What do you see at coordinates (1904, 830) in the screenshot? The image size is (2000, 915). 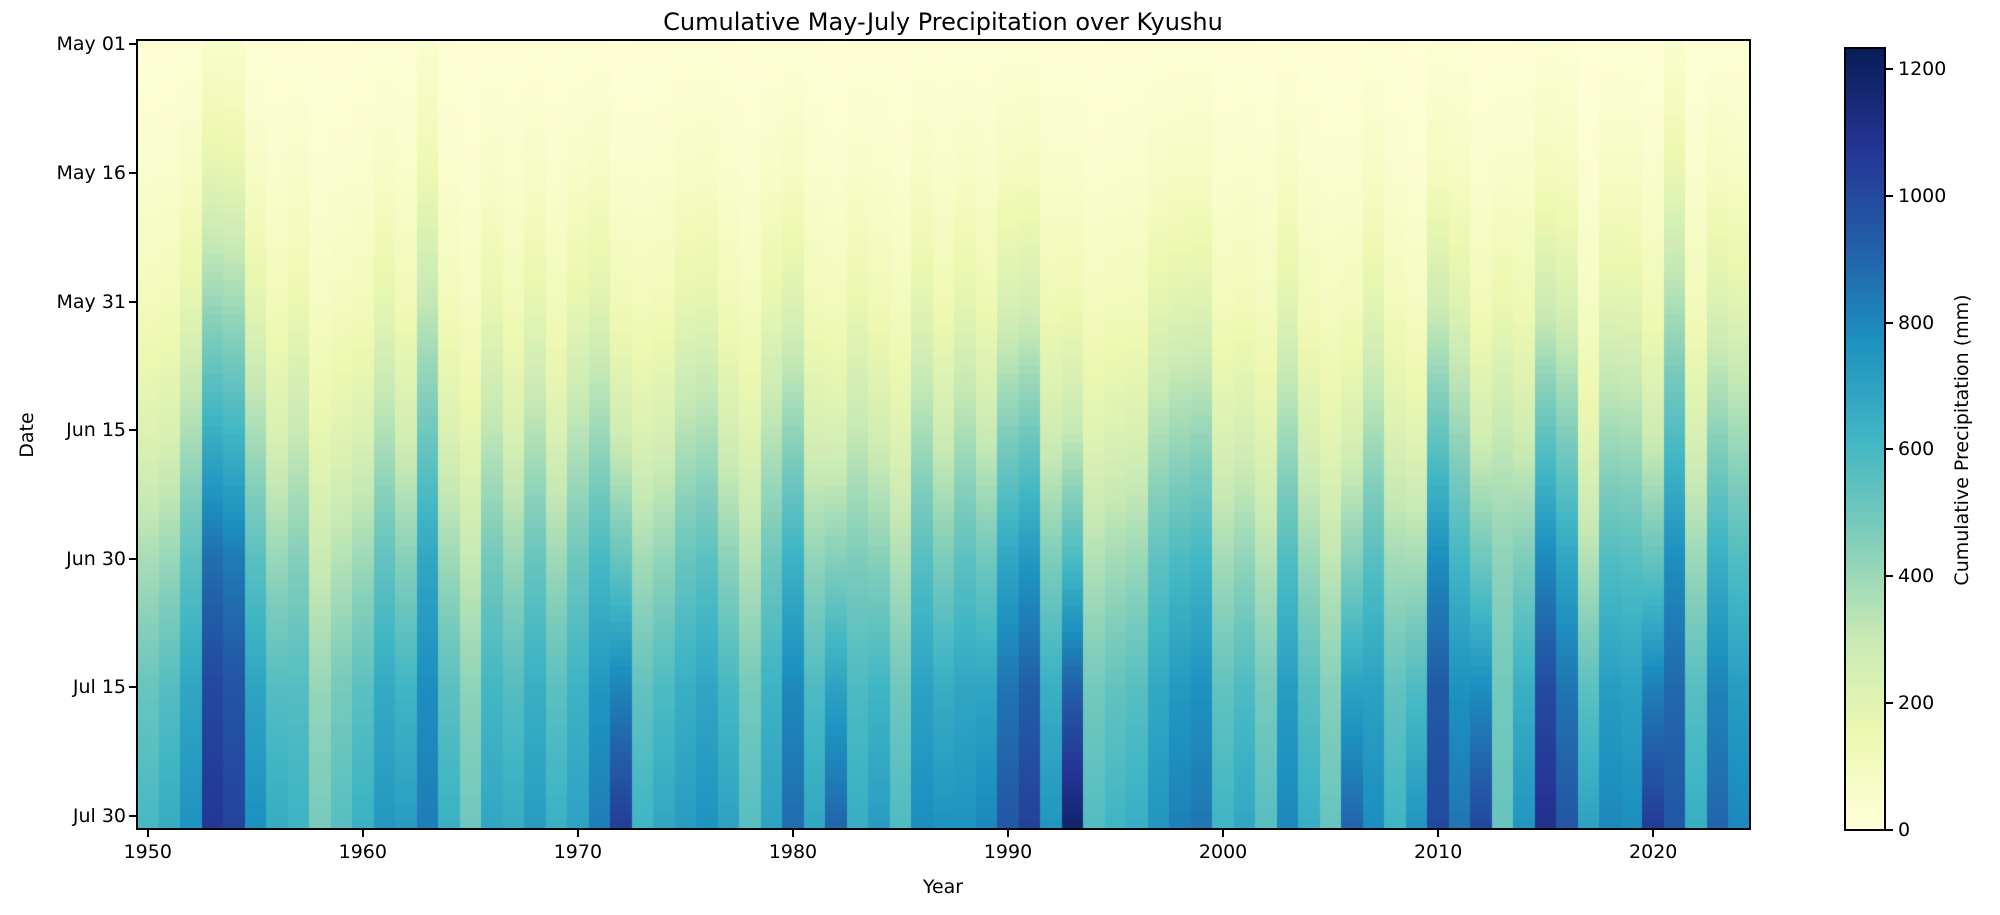 I see `colorbar-tick-label: 0` at bounding box center [1904, 830].